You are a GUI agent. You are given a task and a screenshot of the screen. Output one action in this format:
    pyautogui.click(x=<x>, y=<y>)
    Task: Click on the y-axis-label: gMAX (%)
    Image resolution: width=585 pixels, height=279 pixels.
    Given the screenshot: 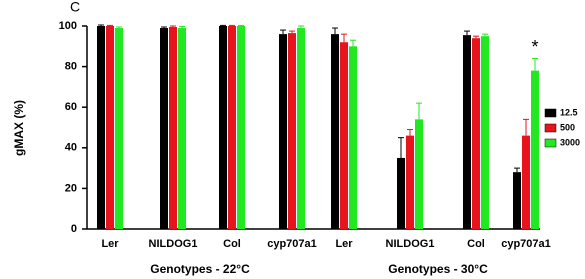 What is the action you would take?
    pyautogui.click(x=19, y=128)
    